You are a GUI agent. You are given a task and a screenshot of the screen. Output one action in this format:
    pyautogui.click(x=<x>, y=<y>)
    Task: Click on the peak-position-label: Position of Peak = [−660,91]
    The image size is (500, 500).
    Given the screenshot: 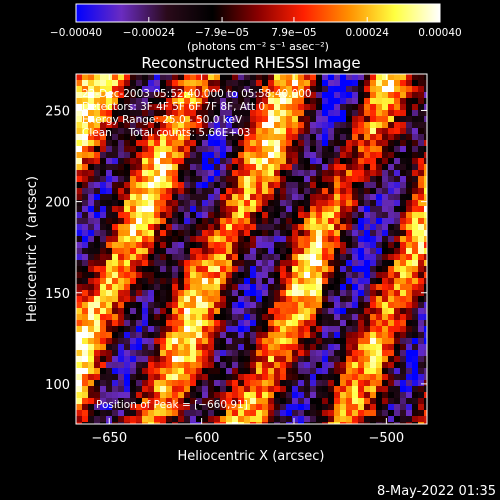 What is the action you would take?
    pyautogui.click(x=172, y=405)
    